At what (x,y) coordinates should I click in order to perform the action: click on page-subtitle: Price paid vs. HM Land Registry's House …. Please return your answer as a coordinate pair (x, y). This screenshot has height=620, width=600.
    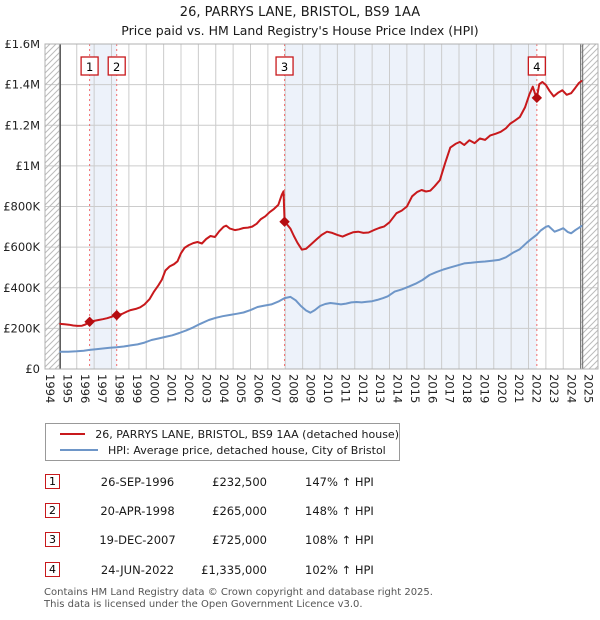
    Looking at the image, I should click on (300, 30).